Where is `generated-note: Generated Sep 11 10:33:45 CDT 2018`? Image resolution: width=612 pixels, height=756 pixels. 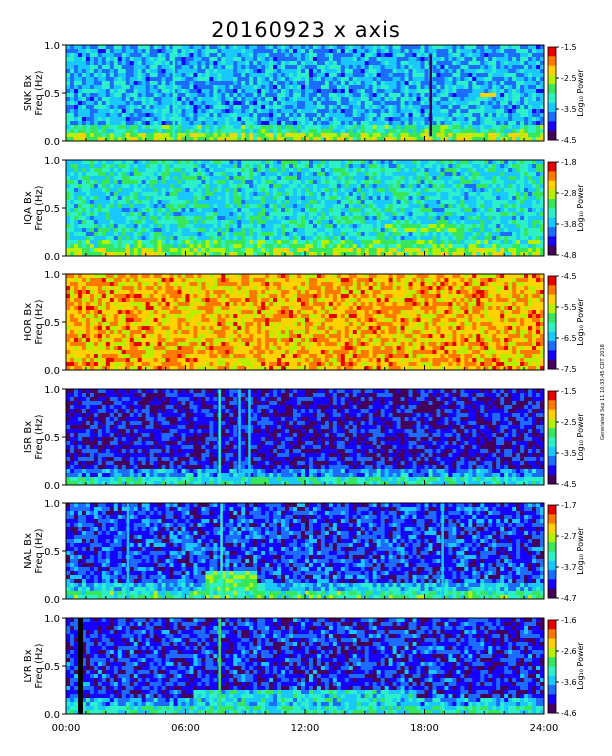 generated-note: Generated Sep 11 10:33:45 CDT 2018 is located at coordinates (603, 392).